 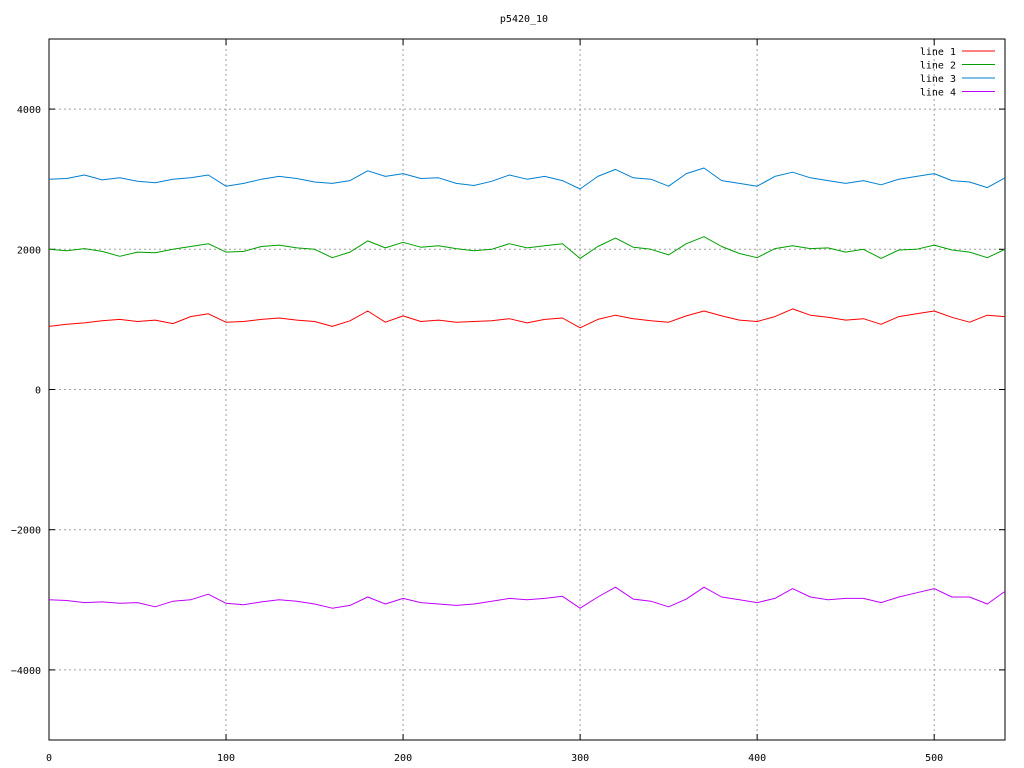 I want to click on chart-title: p5420_10, so click(x=524, y=19).